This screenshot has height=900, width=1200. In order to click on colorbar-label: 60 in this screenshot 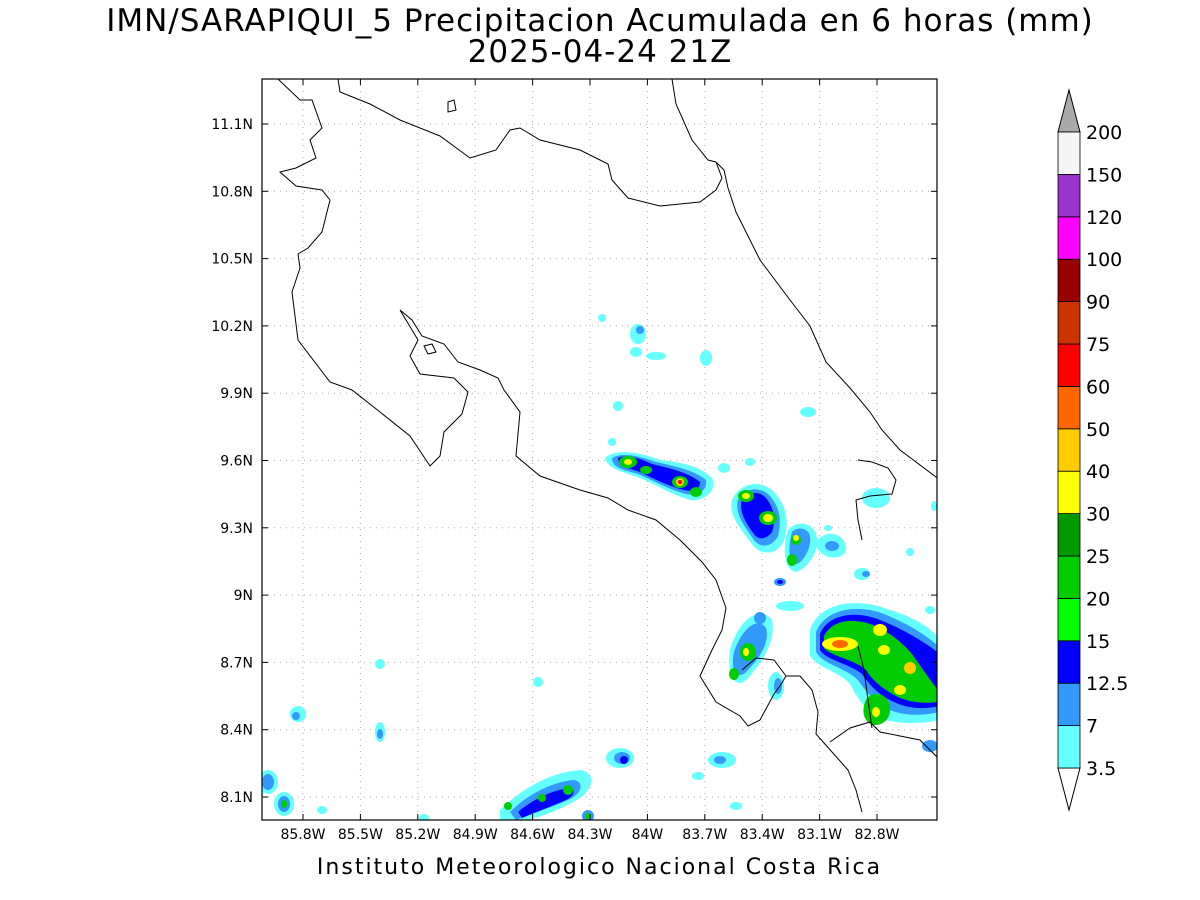, I will do `click(1098, 387)`.